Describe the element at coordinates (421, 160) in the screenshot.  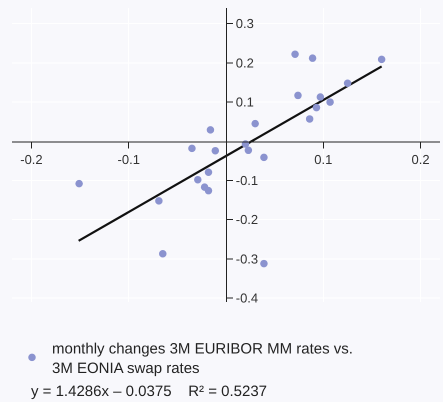
I see `x-tick-label: 0.2` at that location.